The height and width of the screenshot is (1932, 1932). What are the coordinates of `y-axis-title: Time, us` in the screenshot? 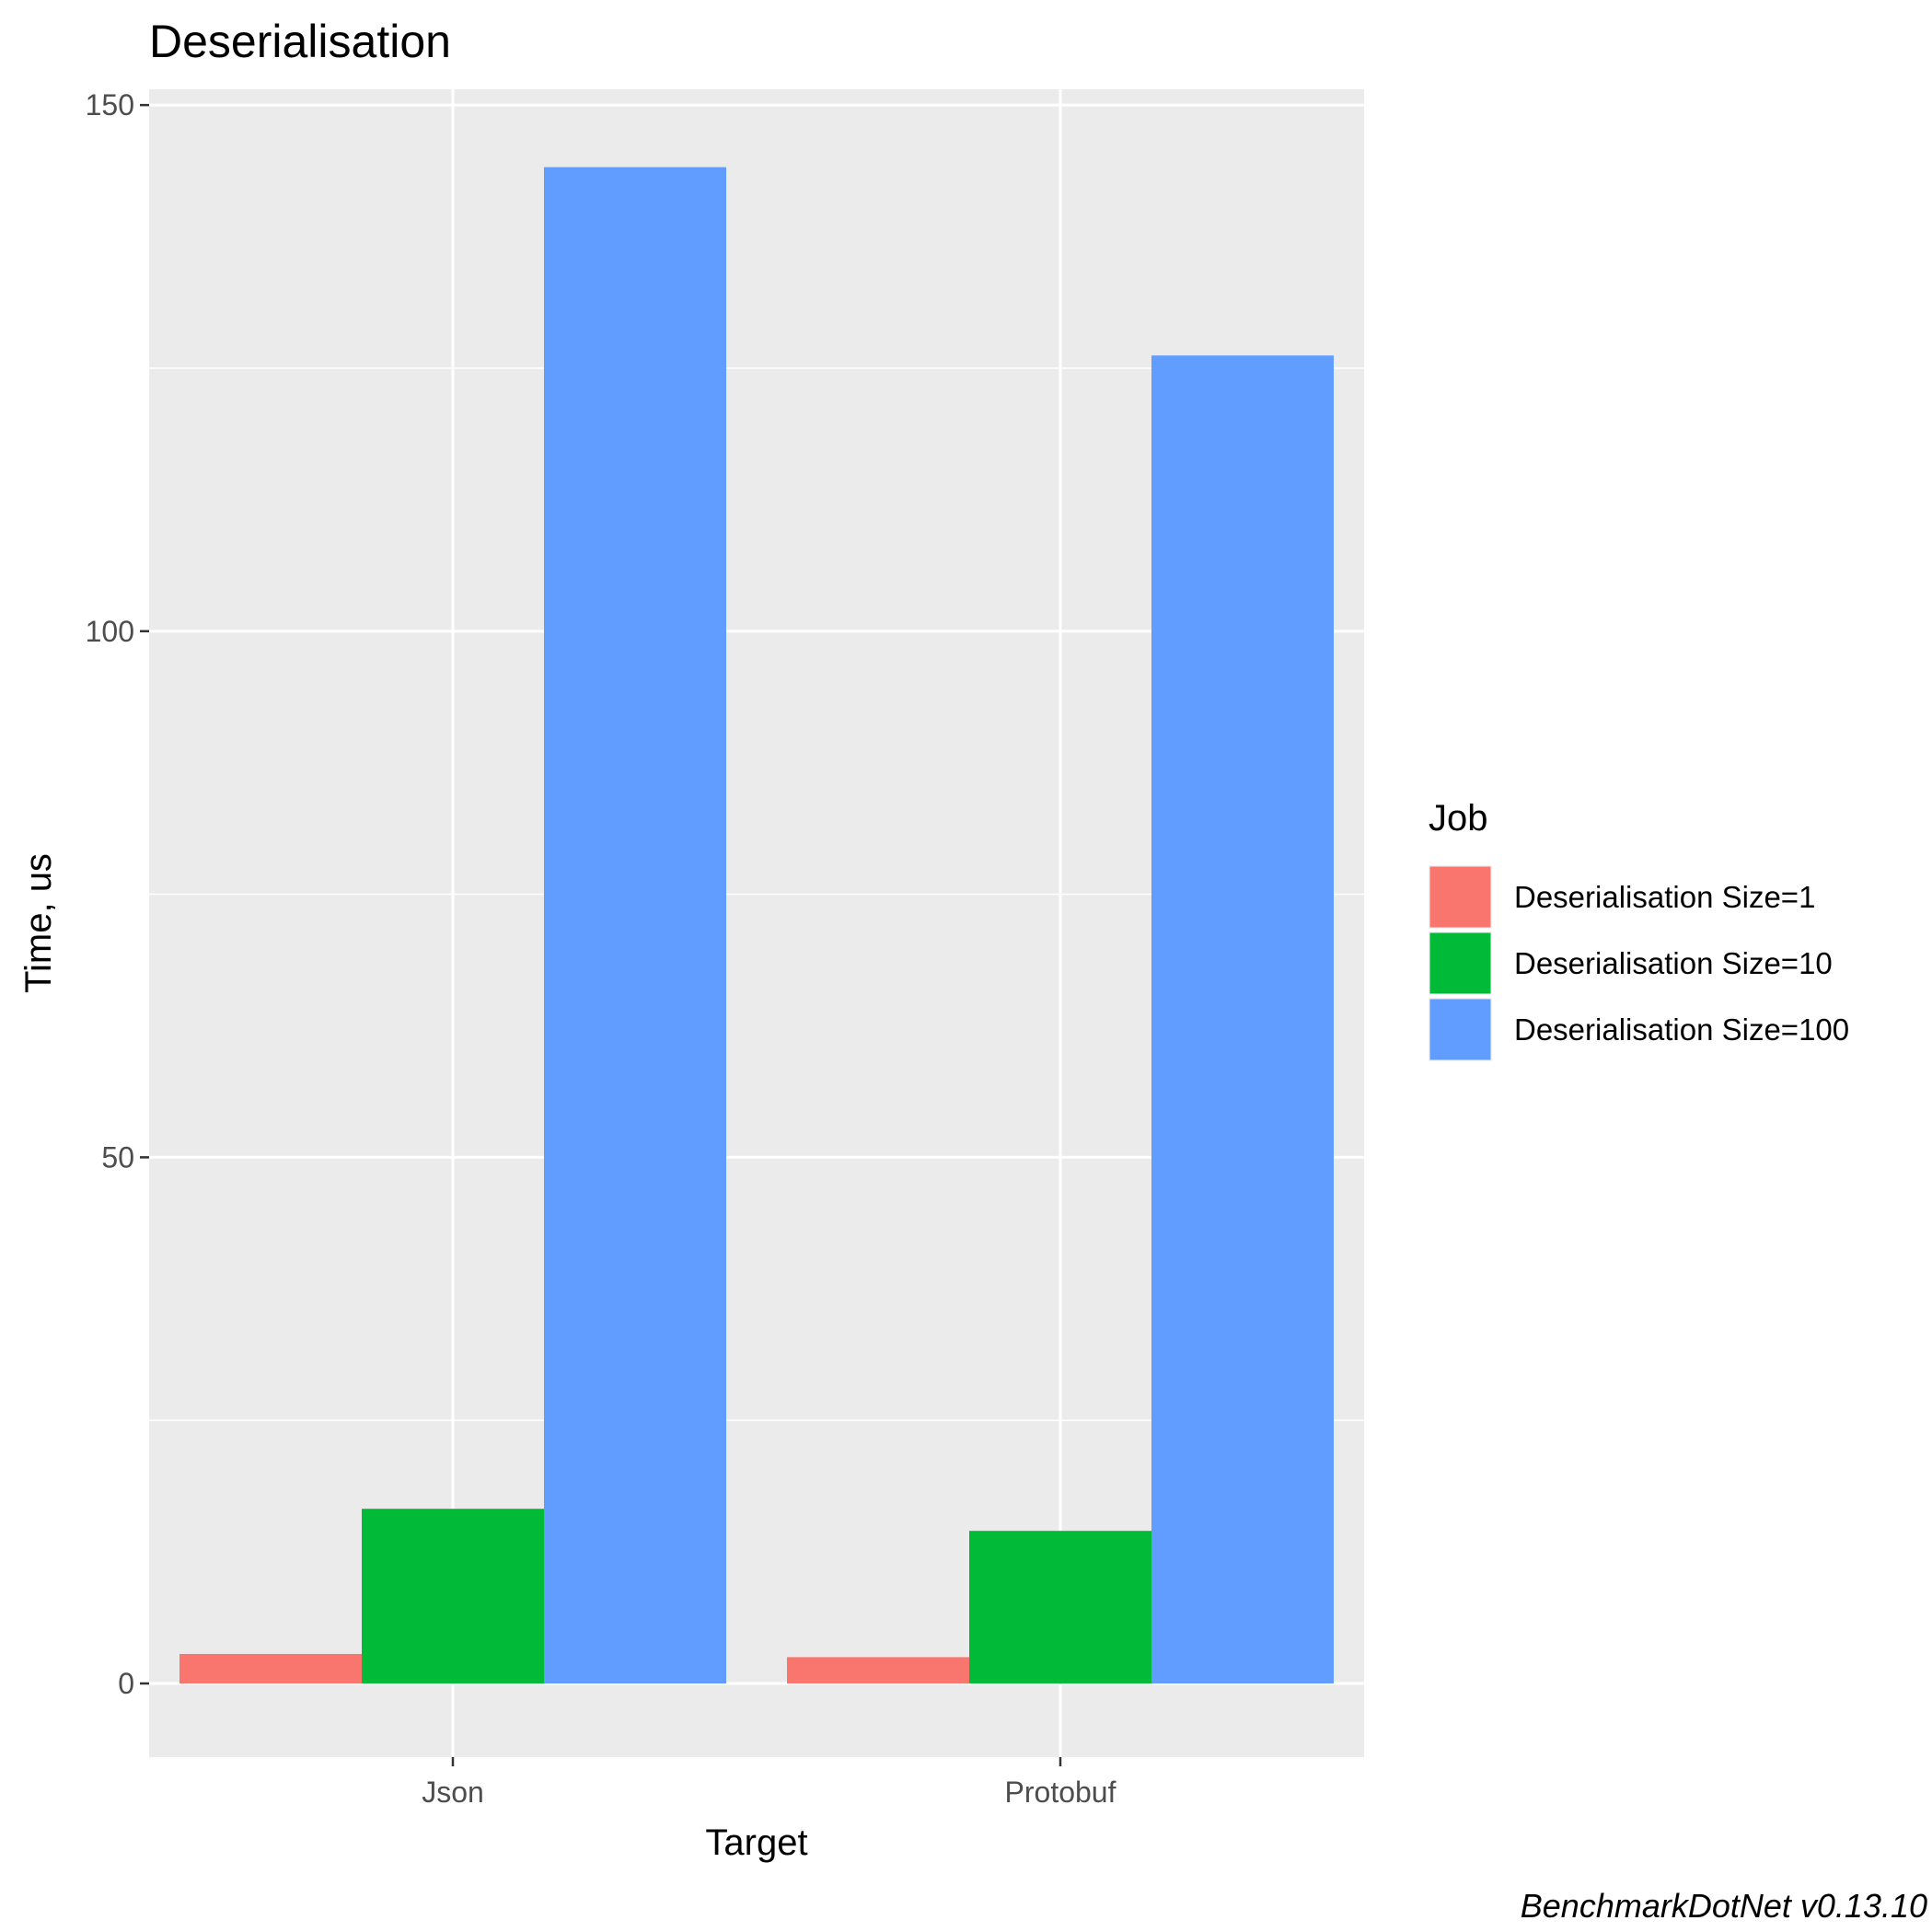 It's located at (38, 923).